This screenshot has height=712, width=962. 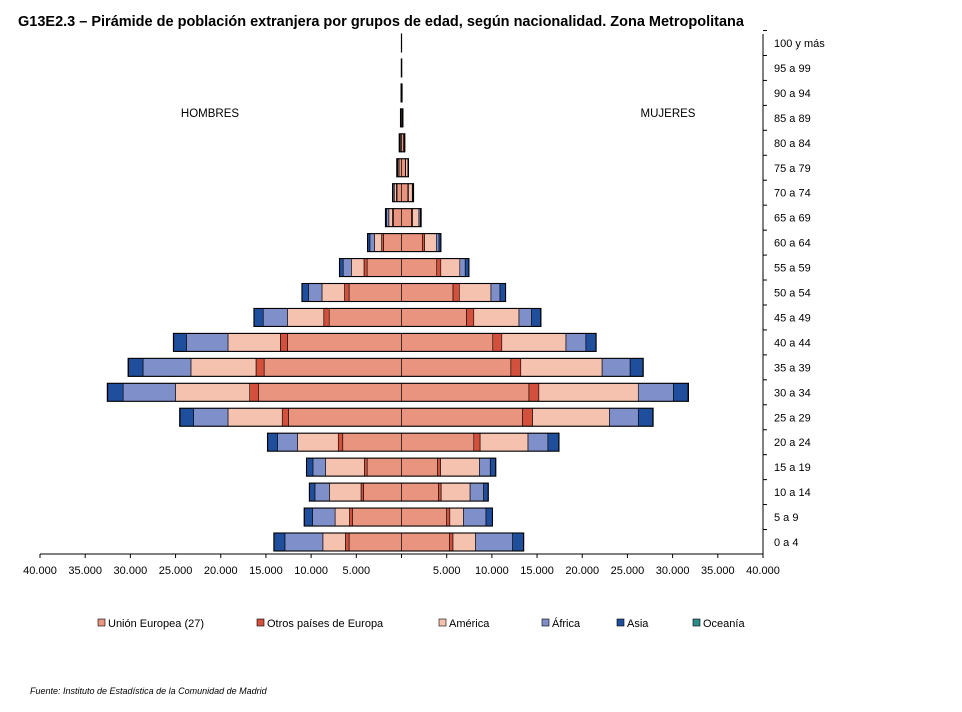 I want to click on age-label-19: 90 a 94, so click(x=792, y=94).